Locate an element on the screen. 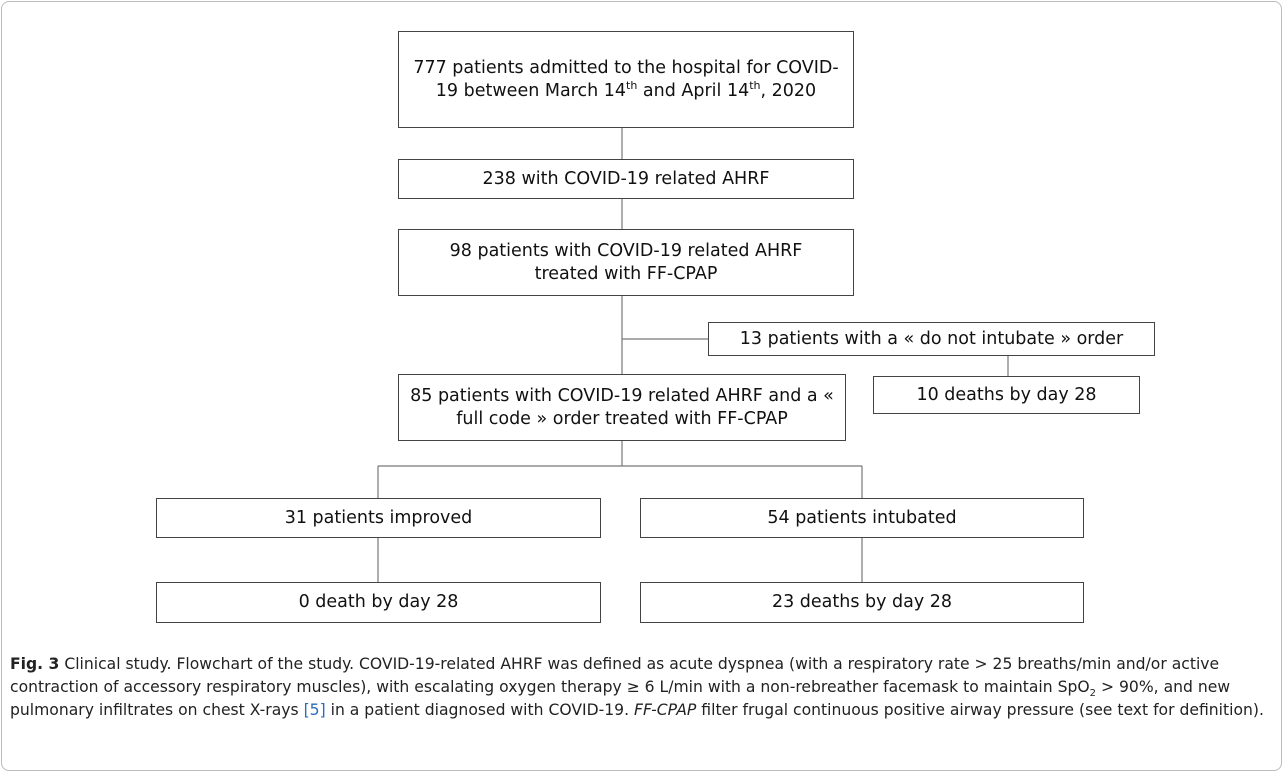 This screenshot has height=774, width=1285. box-text: 31 patients improved is located at coordinates (378, 517).